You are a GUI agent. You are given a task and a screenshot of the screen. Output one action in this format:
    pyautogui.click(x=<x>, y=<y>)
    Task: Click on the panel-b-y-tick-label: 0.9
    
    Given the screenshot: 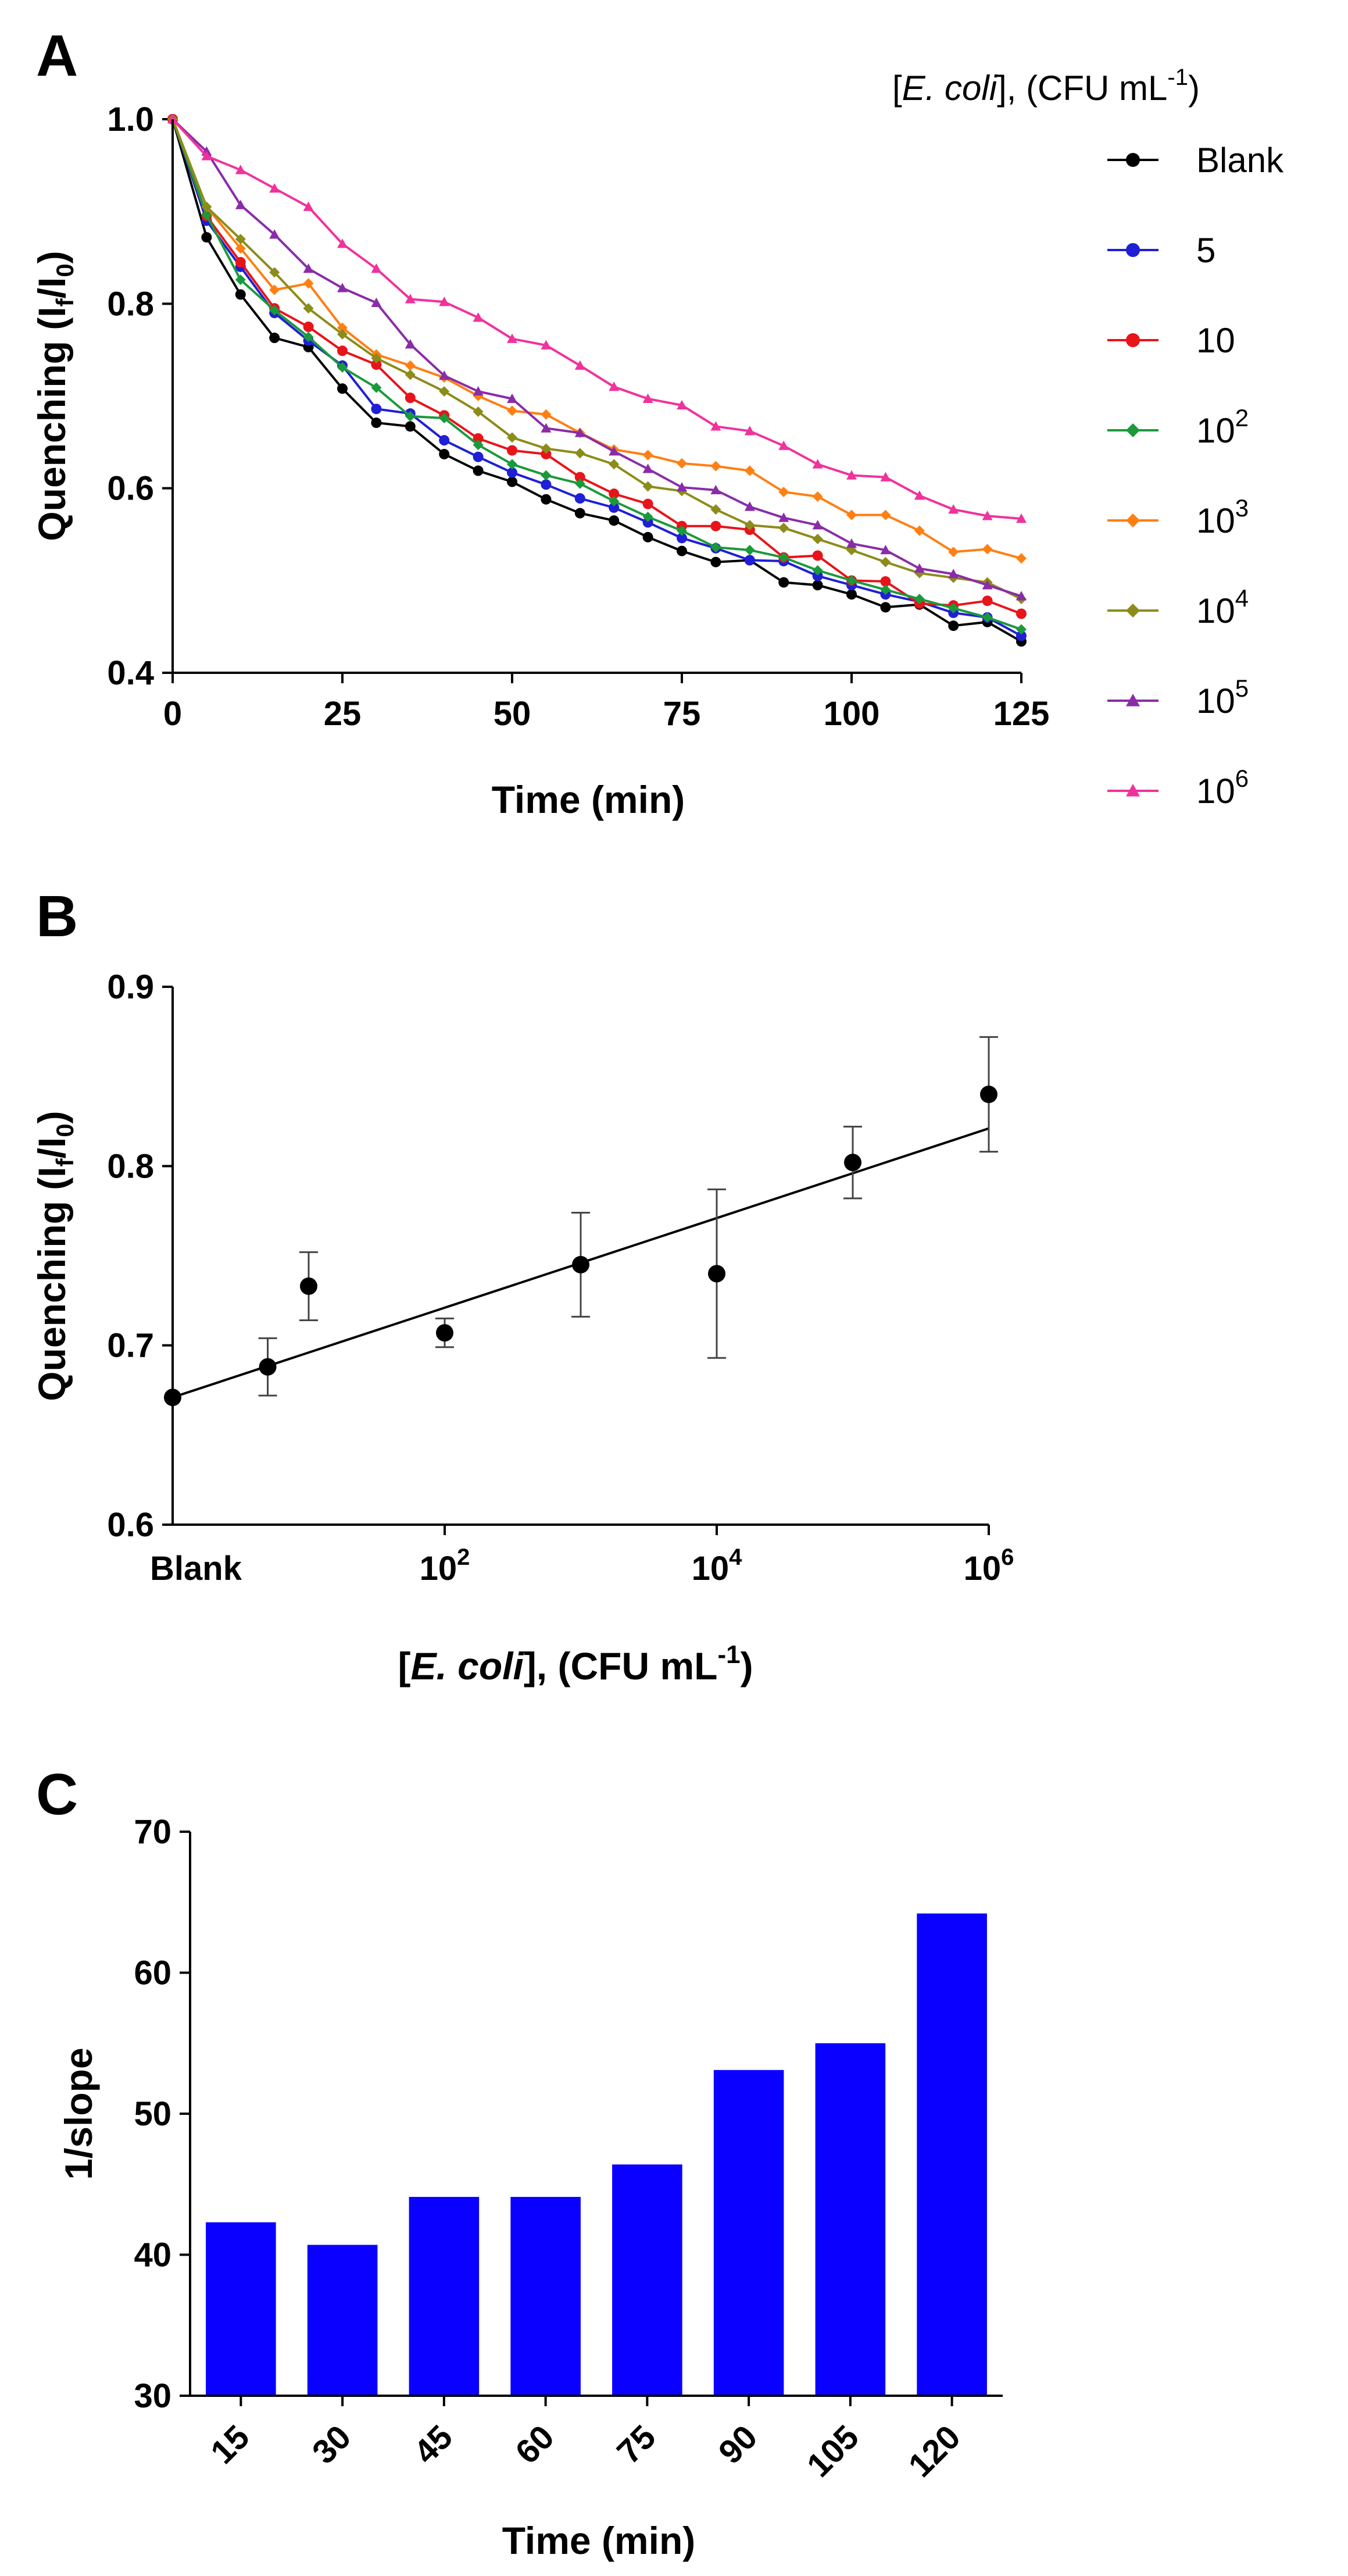 What is the action you would take?
    pyautogui.click(x=130, y=987)
    